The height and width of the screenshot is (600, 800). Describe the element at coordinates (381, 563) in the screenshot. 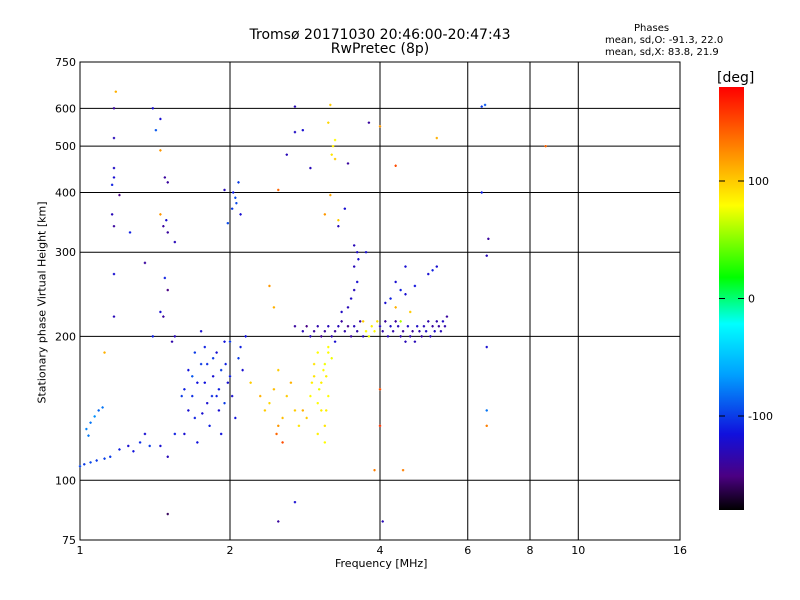

I see `x-axis-label: Frequency [MHz]` at that location.